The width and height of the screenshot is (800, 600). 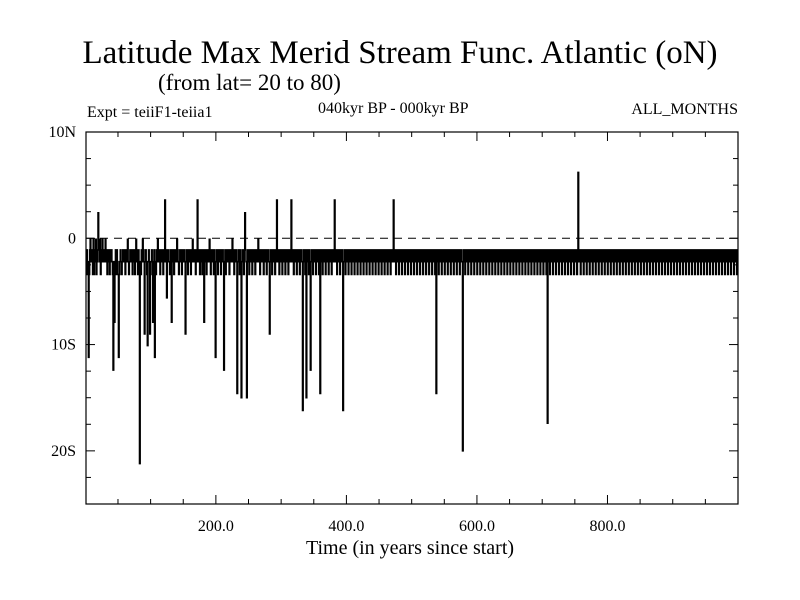 What do you see at coordinates (684, 109) in the screenshot?
I see `months-label: ALL_MONTHS` at bounding box center [684, 109].